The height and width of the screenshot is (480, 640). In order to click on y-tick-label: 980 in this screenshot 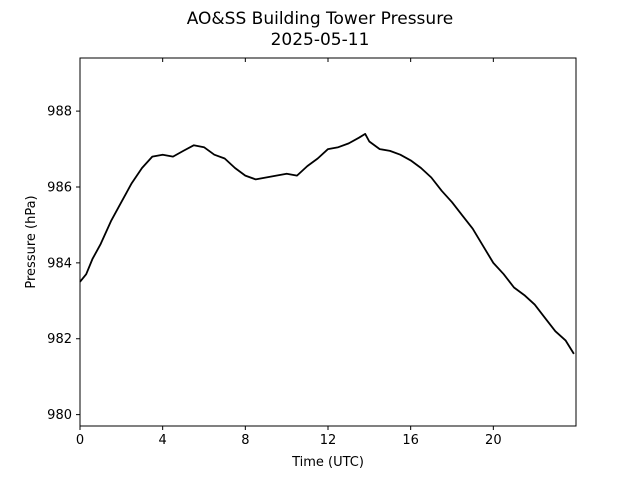, I will do `click(59, 415)`.